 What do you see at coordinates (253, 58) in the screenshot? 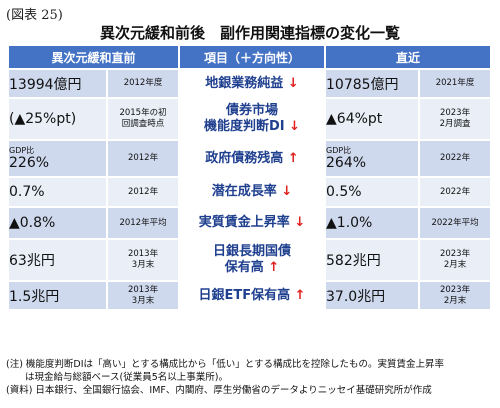
I see `header-item: 項目（＋方向性）` at bounding box center [253, 58].